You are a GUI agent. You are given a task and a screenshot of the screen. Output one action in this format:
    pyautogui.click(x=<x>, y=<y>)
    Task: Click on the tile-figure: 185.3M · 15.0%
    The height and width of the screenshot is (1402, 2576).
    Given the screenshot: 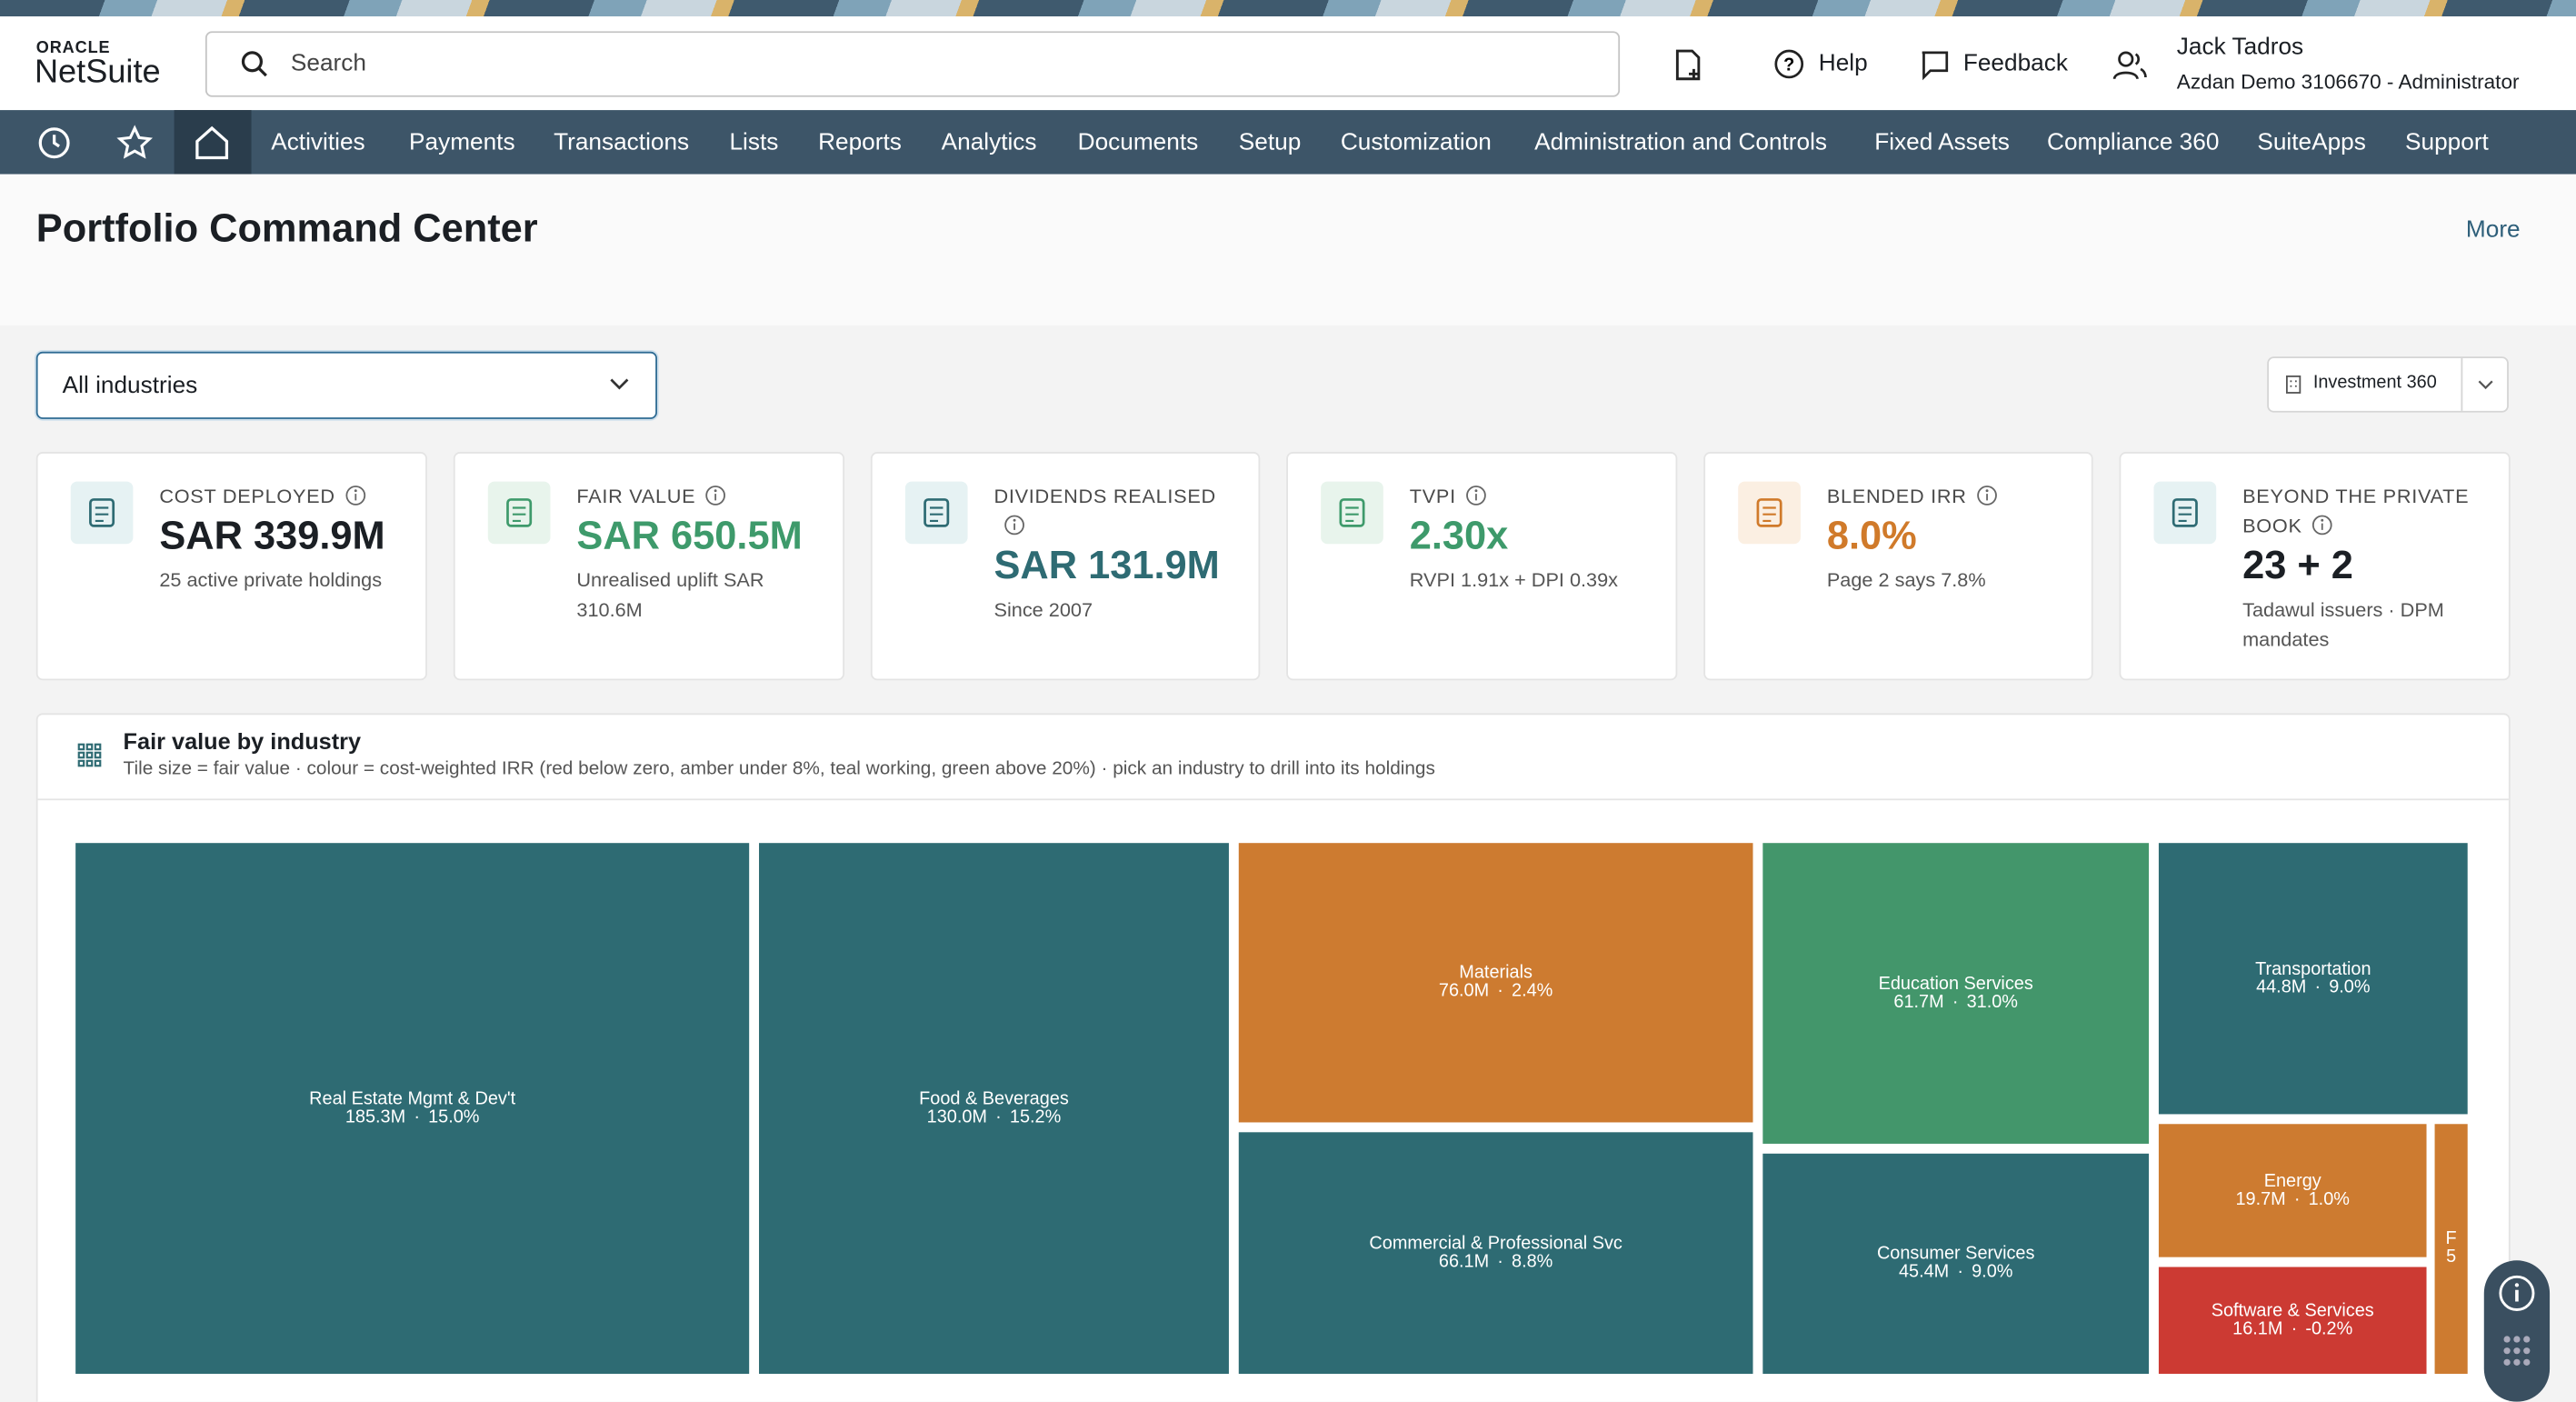 What is the action you would take?
    pyautogui.click(x=412, y=1117)
    